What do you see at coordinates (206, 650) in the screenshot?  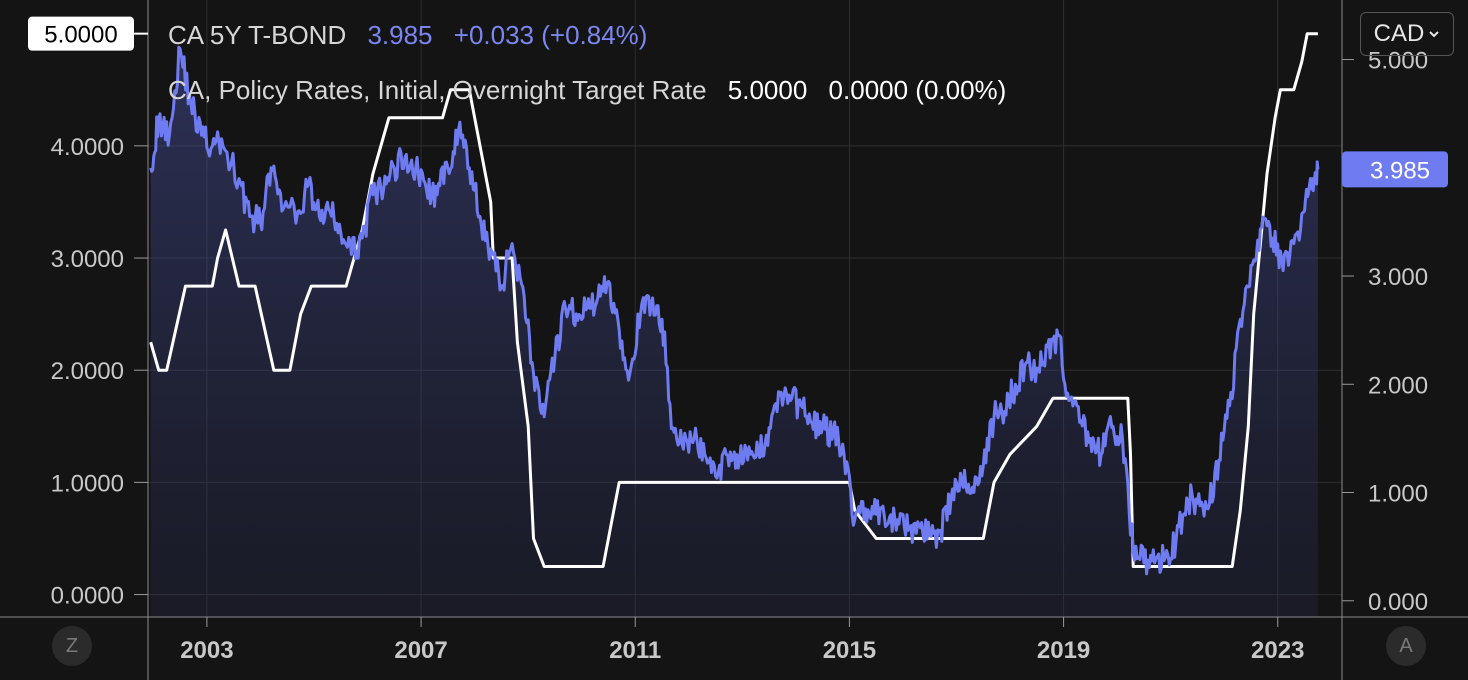 I see `x-tick-label: 2003` at bounding box center [206, 650].